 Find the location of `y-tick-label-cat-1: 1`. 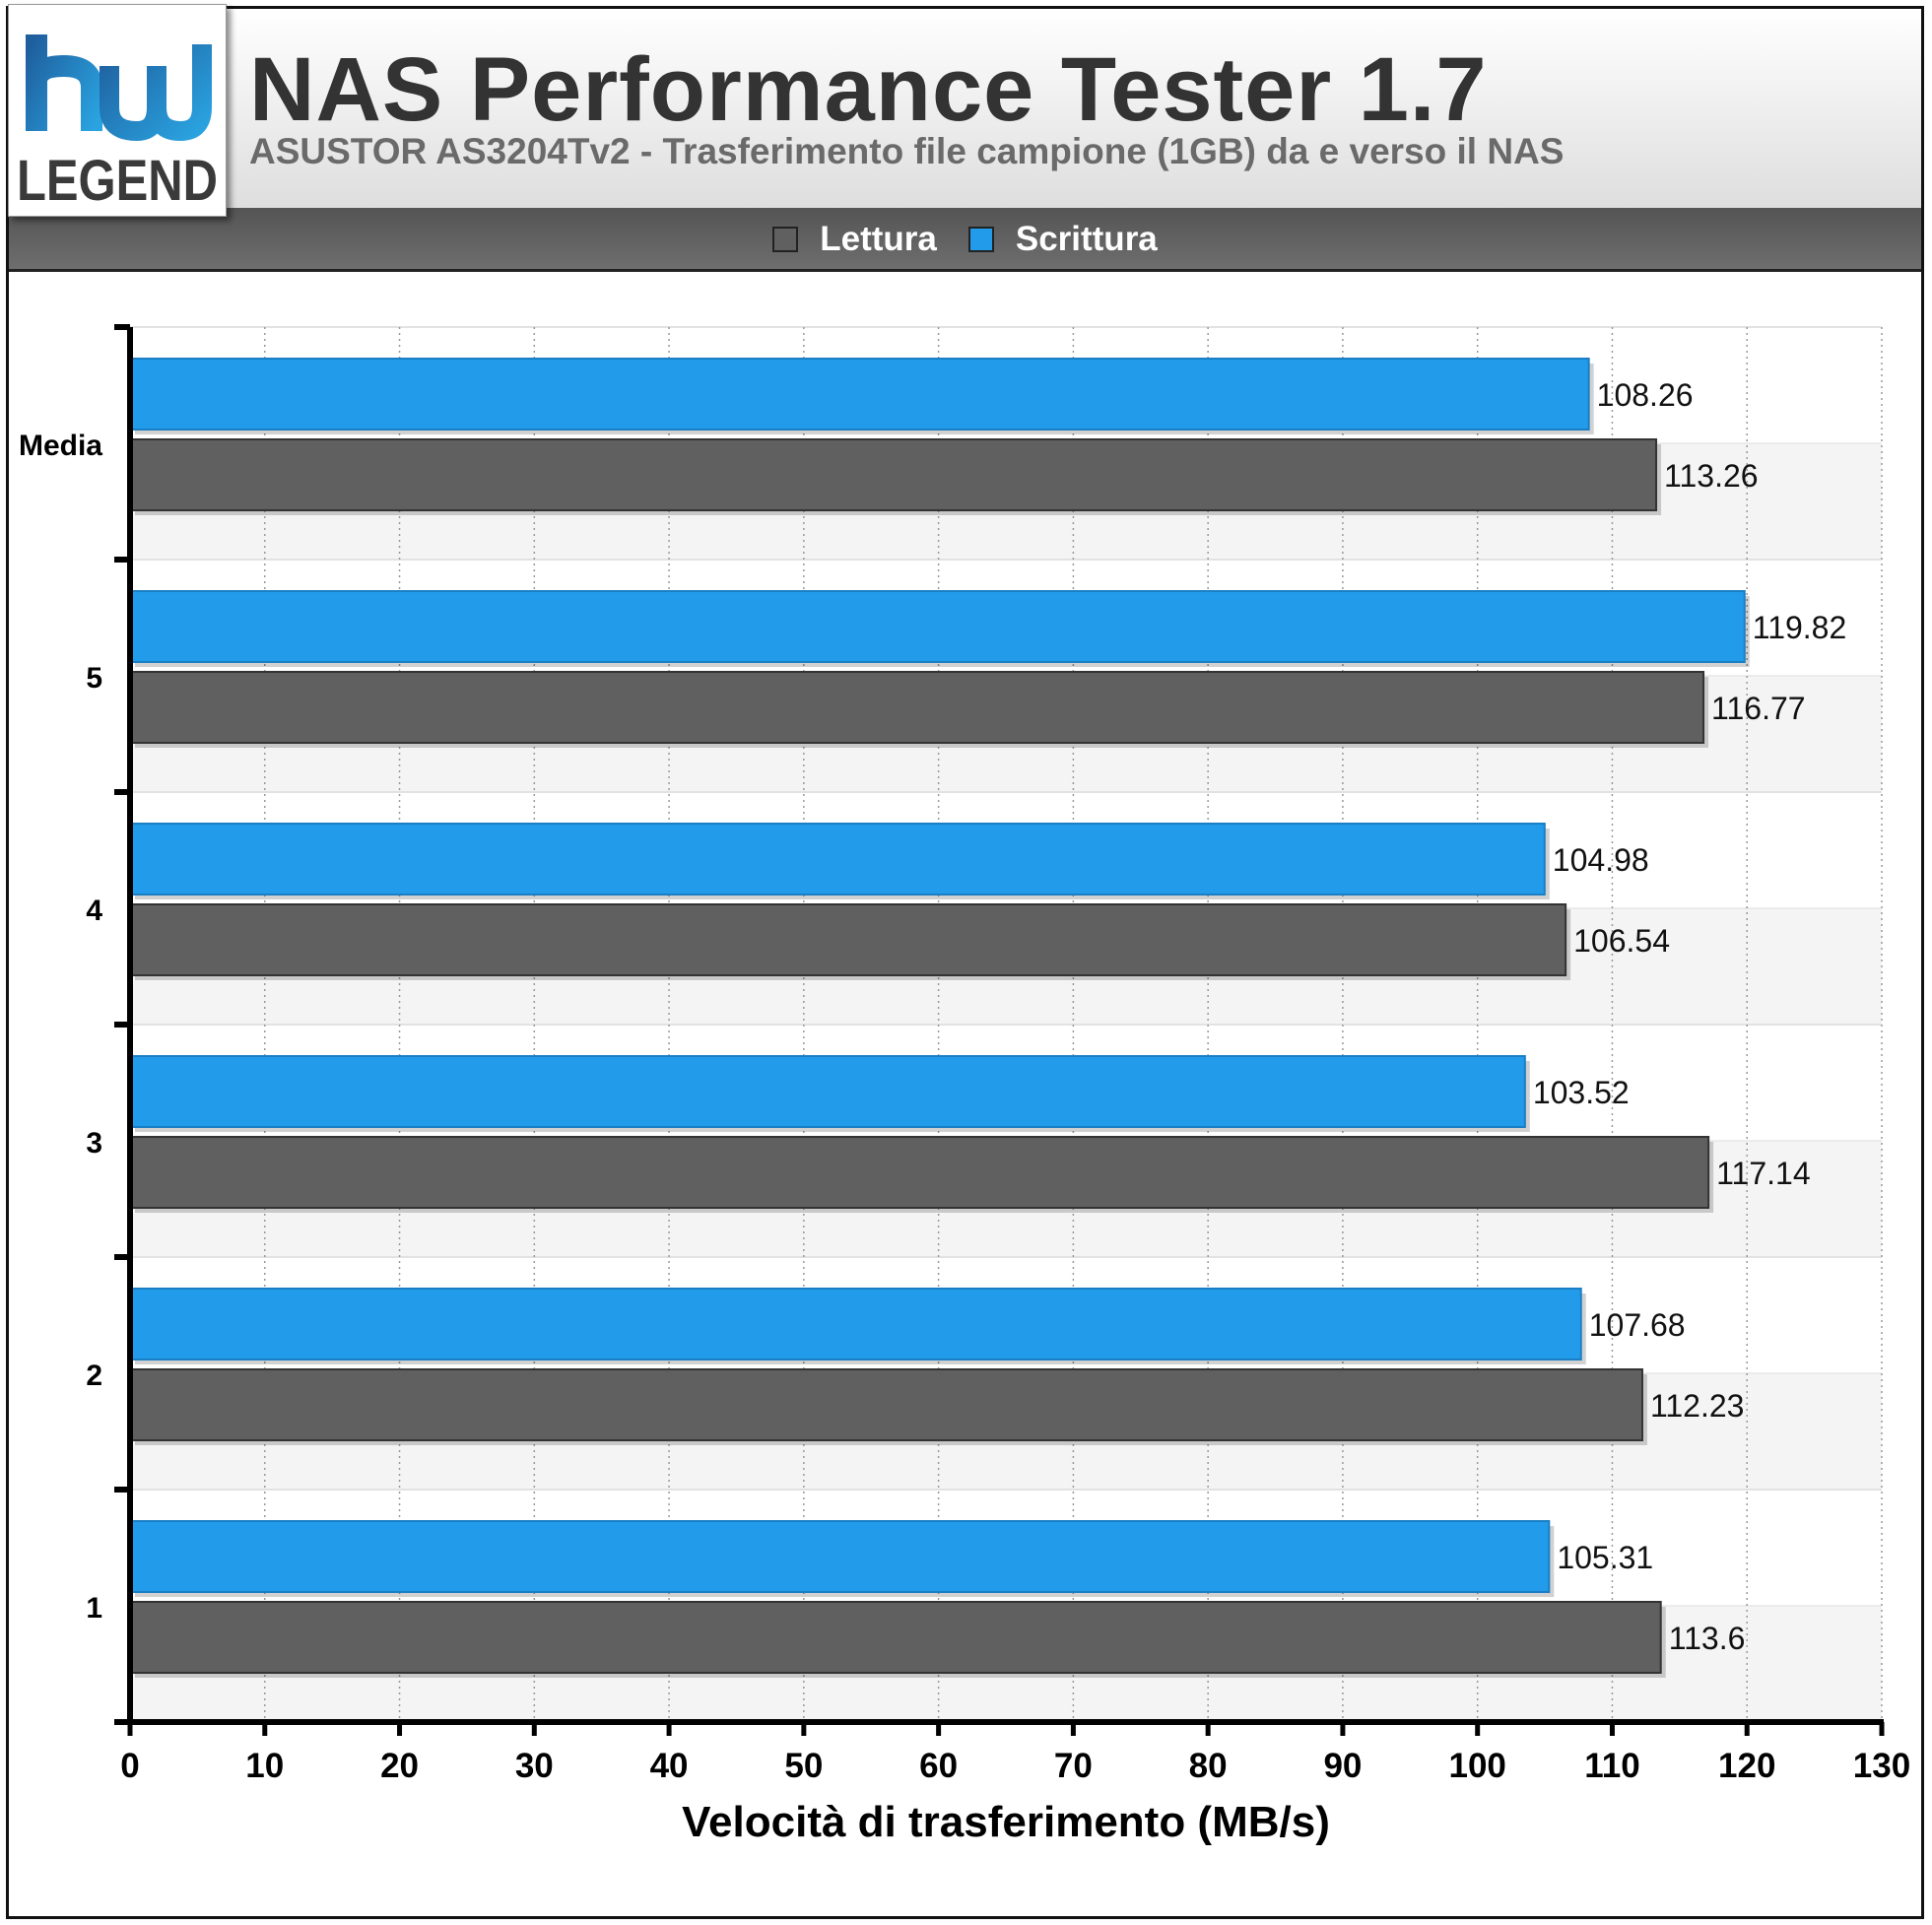

y-tick-label-cat-1: 1 is located at coordinates (94, 1608).